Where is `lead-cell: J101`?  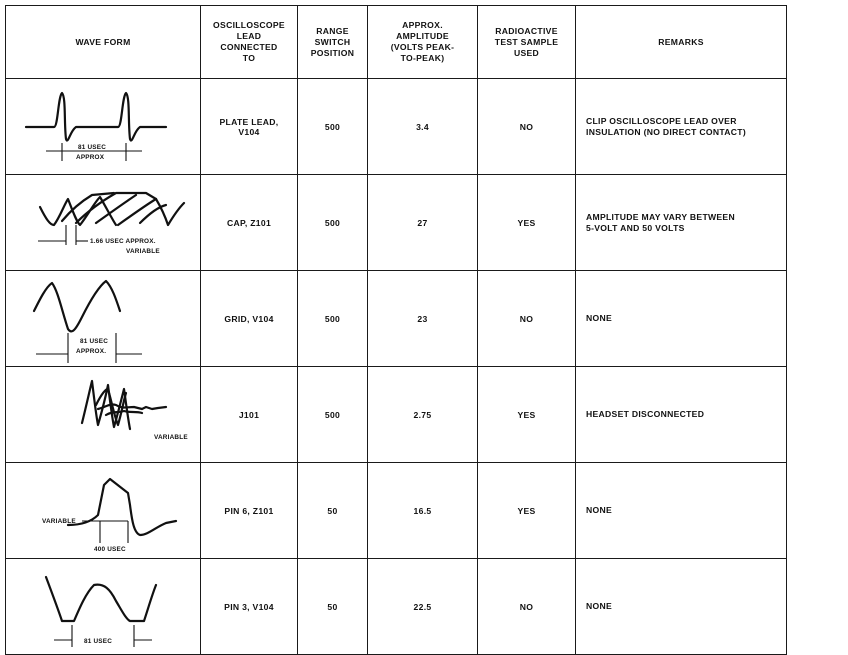
lead-cell: J101 is located at coordinates (249, 414).